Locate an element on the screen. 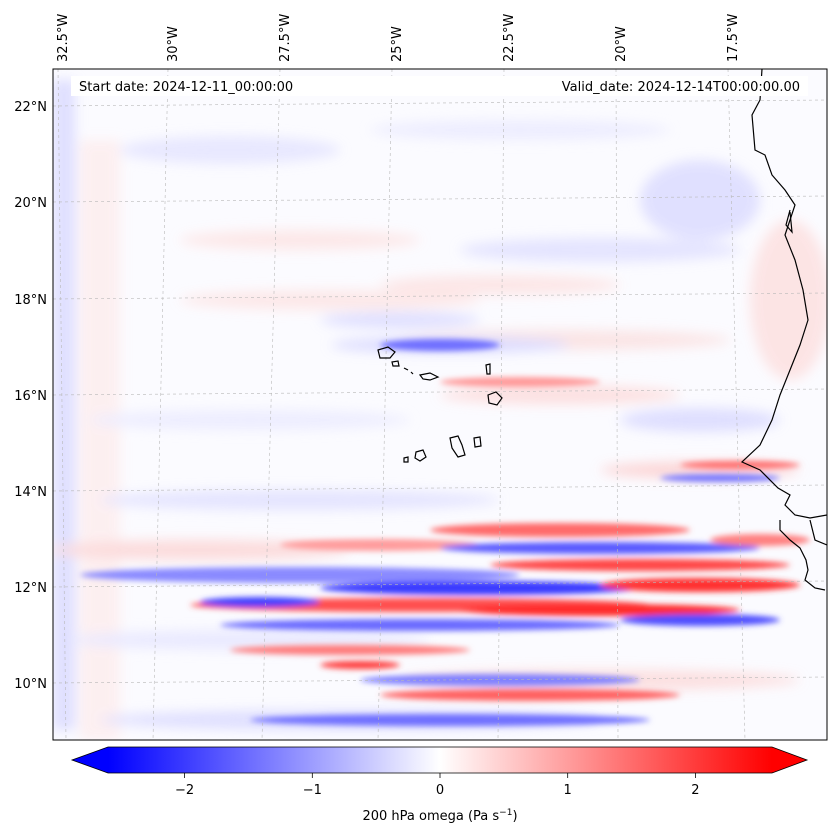 The height and width of the screenshot is (839, 837). info-banner is located at coordinates (439, 86).